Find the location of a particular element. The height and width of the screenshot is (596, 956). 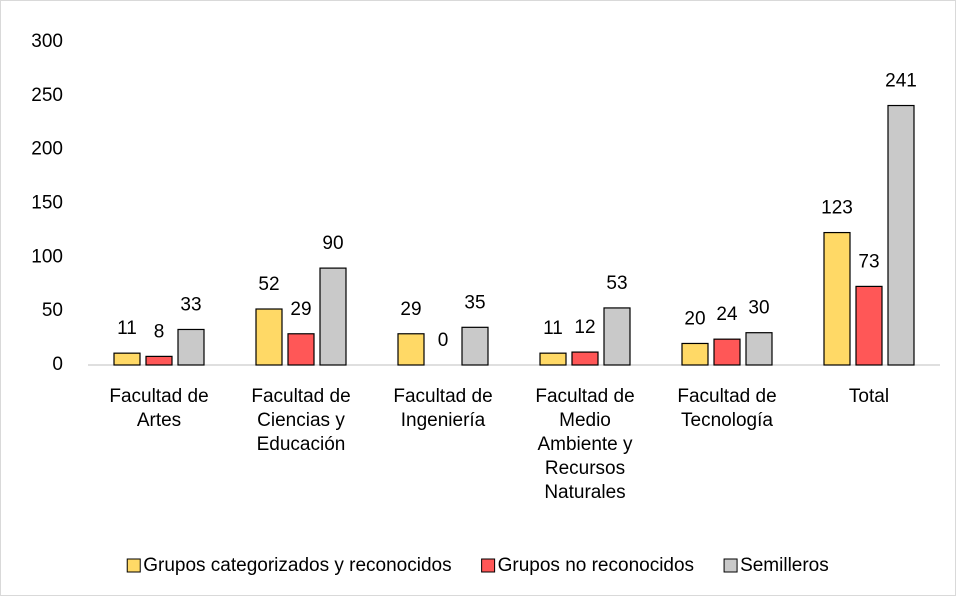

x-tick-label: Facultad de Ciencias y Educación is located at coordinates (301, 420).